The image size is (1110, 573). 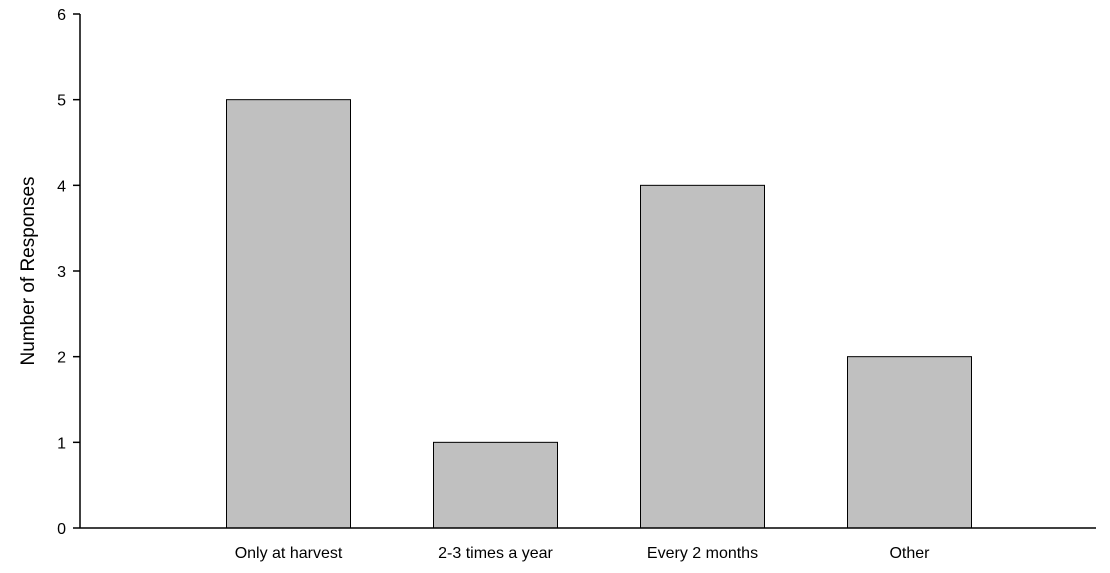 What do you see at coordinates (61, 443) in the screenshot?
I see `y-tick-label: 1` at bounding box center [61, 443].